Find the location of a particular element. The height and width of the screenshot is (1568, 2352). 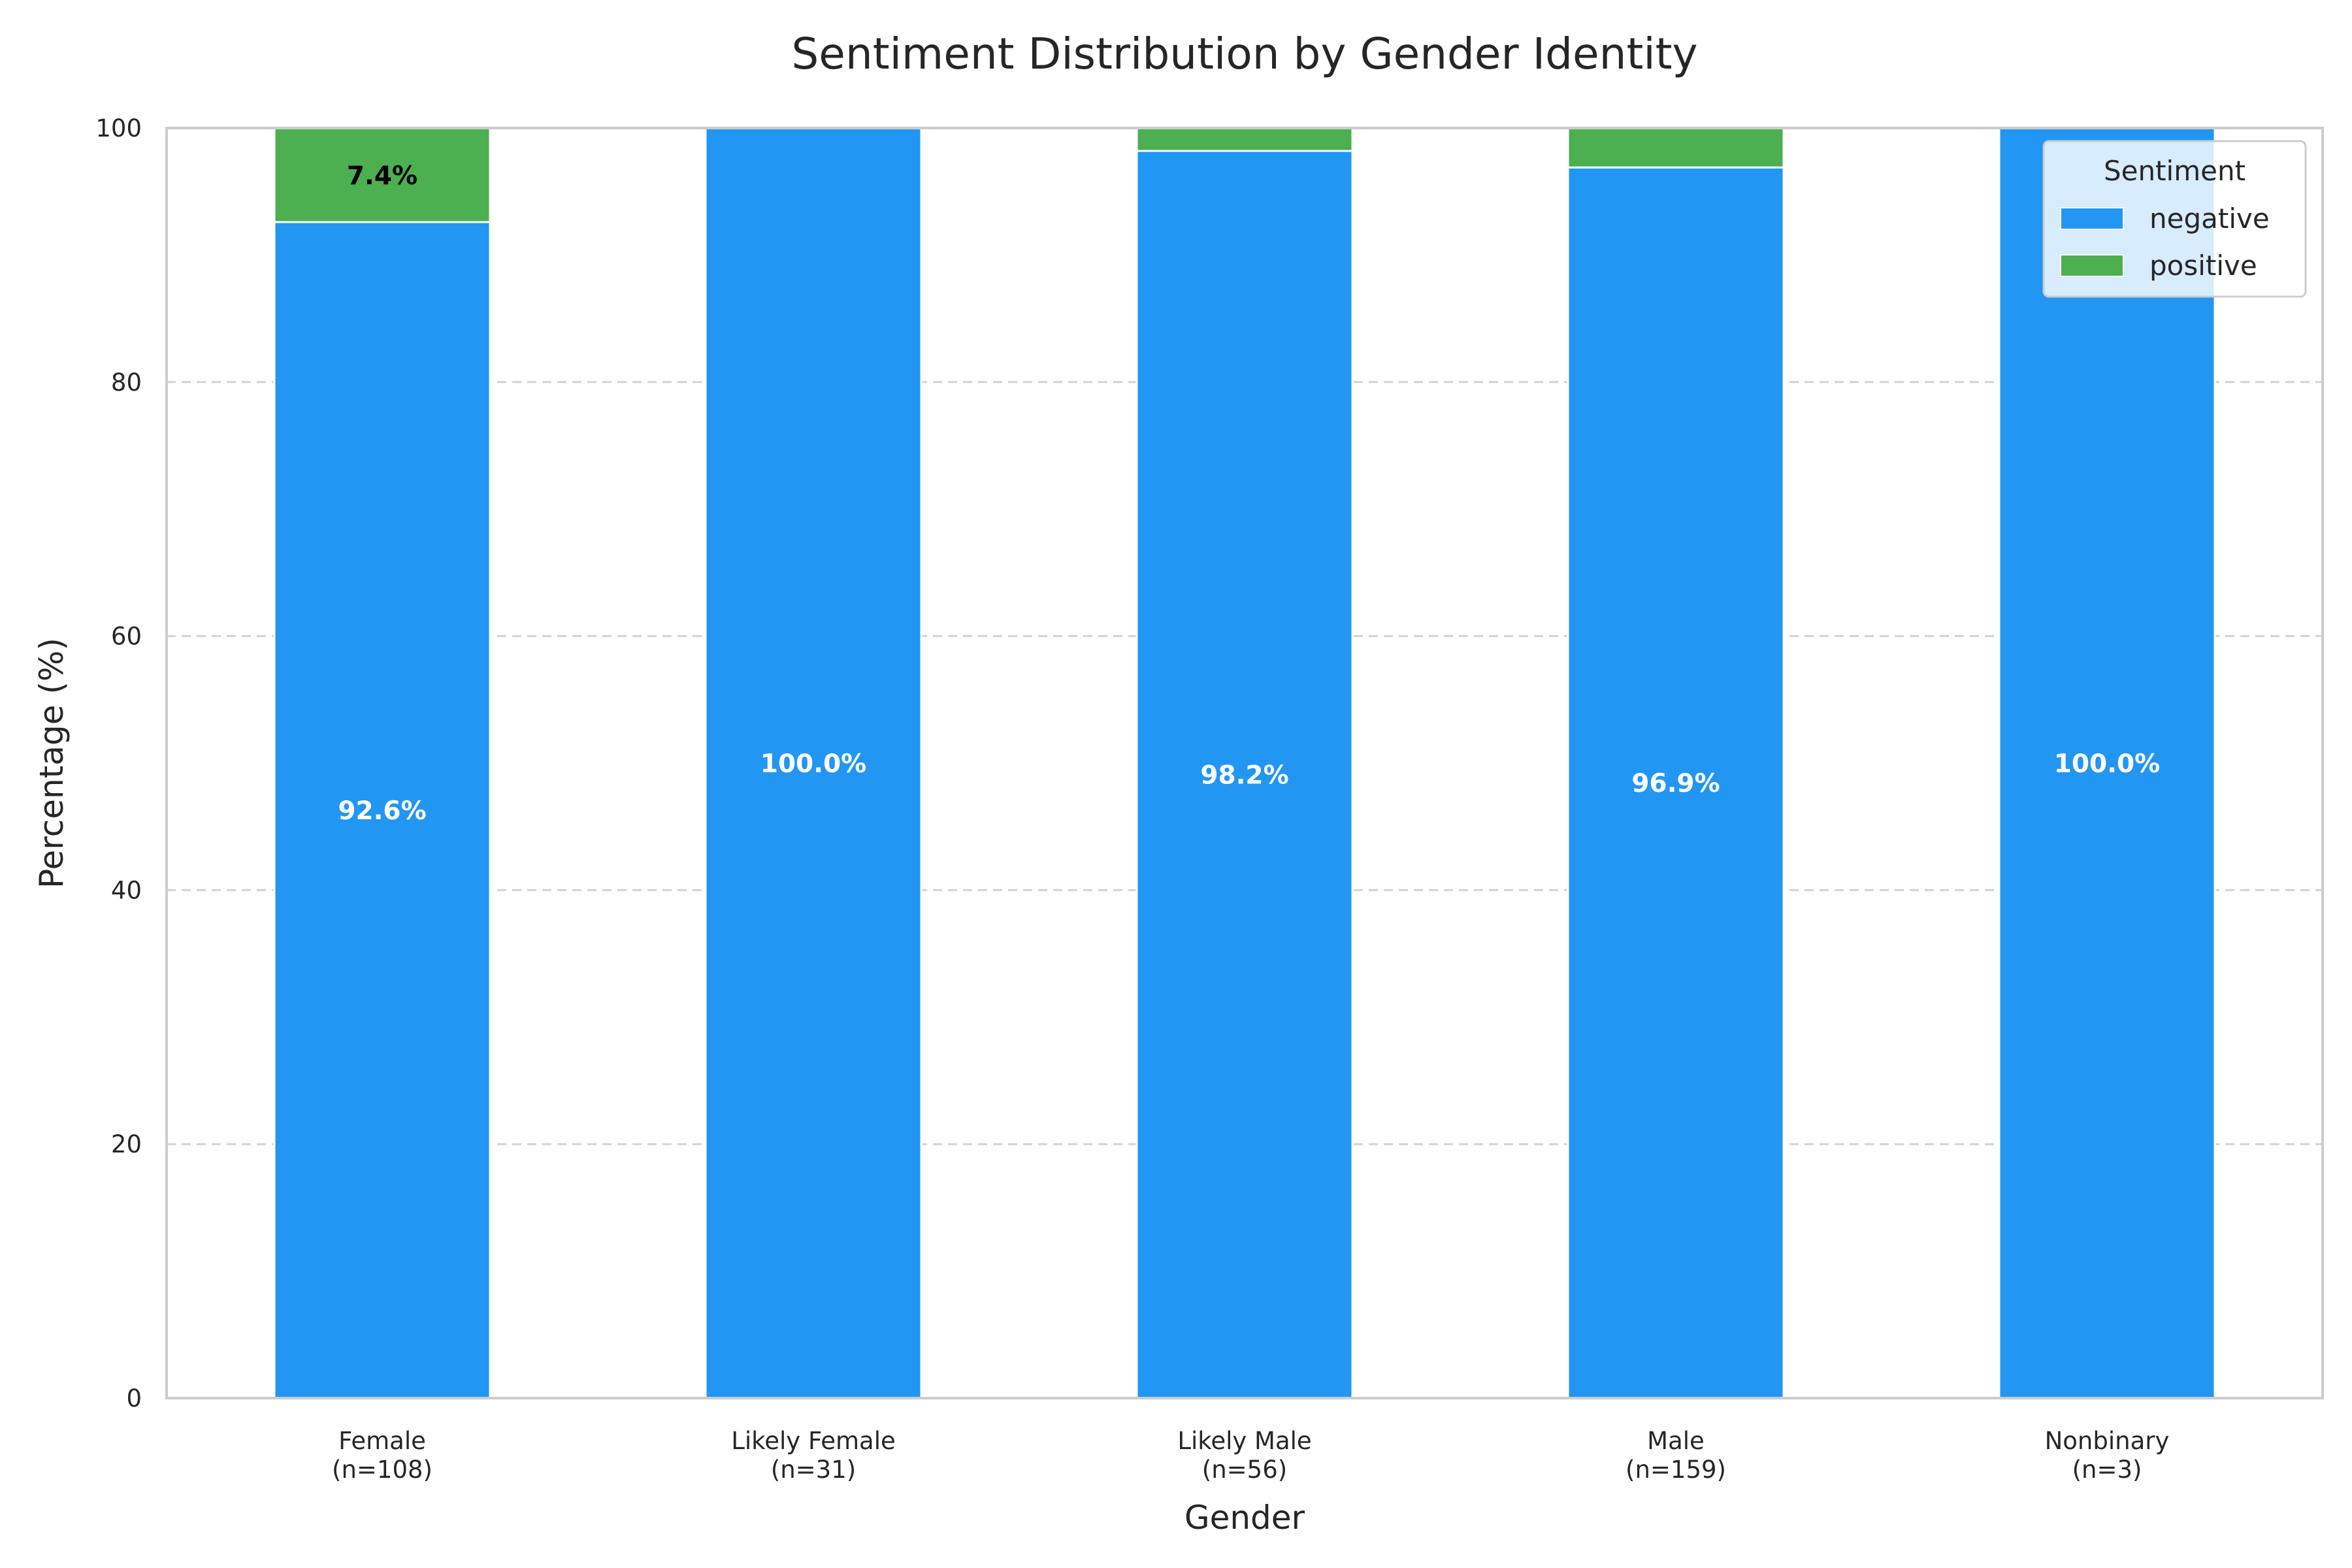

y-tick-label: 40 is located at coordinates (126, 890).